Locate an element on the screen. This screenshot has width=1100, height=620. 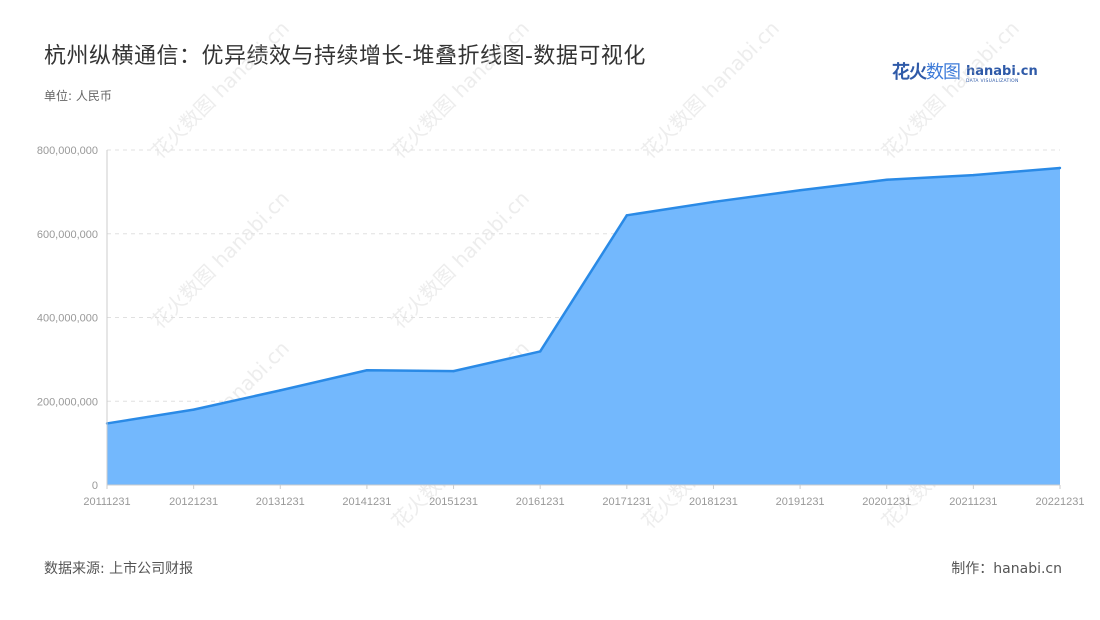
x-tick-label: 20131231 is located at coordinates (280, 502).